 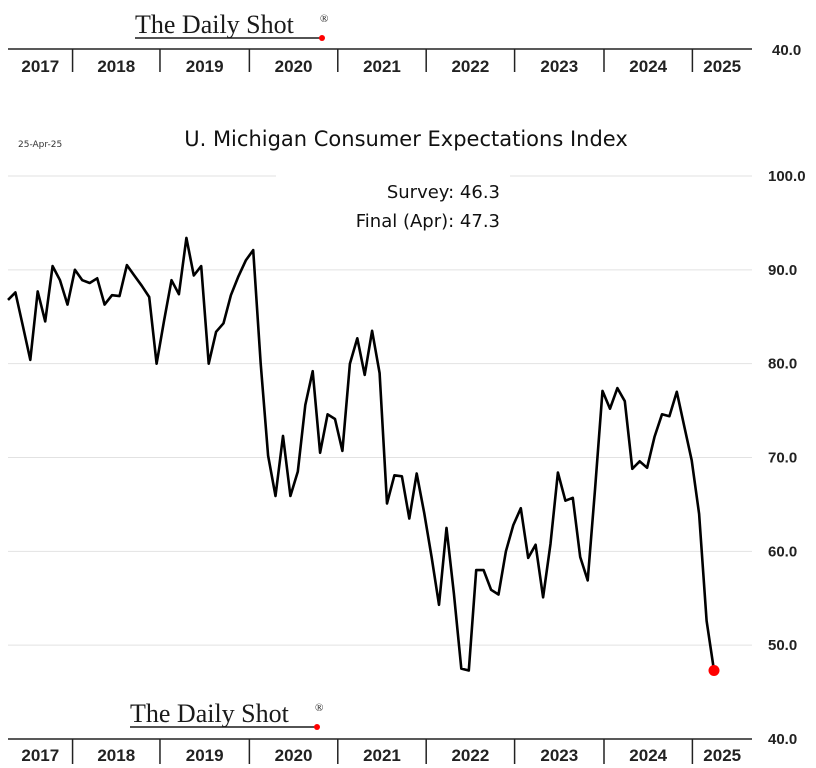 I want to click on top-year-ticks: 2017 2018 2019 2020 2021 2022 2023 2024 2025, so click(x=381, y=62).